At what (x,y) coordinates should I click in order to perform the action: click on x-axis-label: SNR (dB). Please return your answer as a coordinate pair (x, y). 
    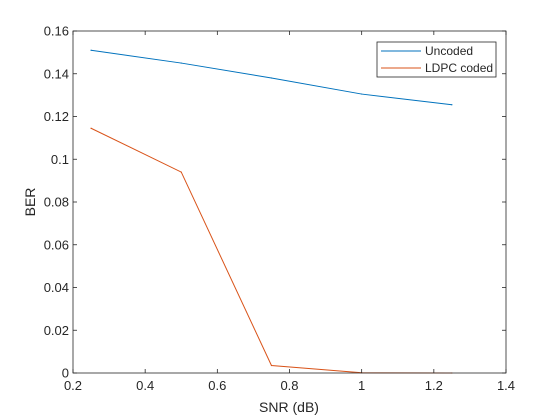
    Looking at the image, I should click on (289, 407).